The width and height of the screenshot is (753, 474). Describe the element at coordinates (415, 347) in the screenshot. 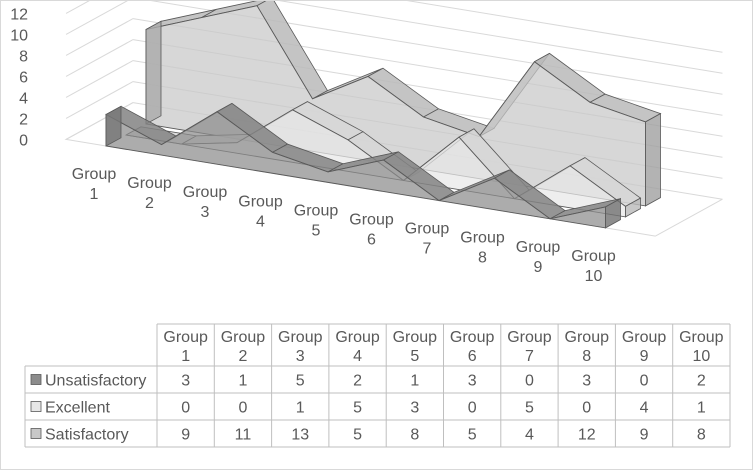

I see `table-header-cell: Group 5` at that location.